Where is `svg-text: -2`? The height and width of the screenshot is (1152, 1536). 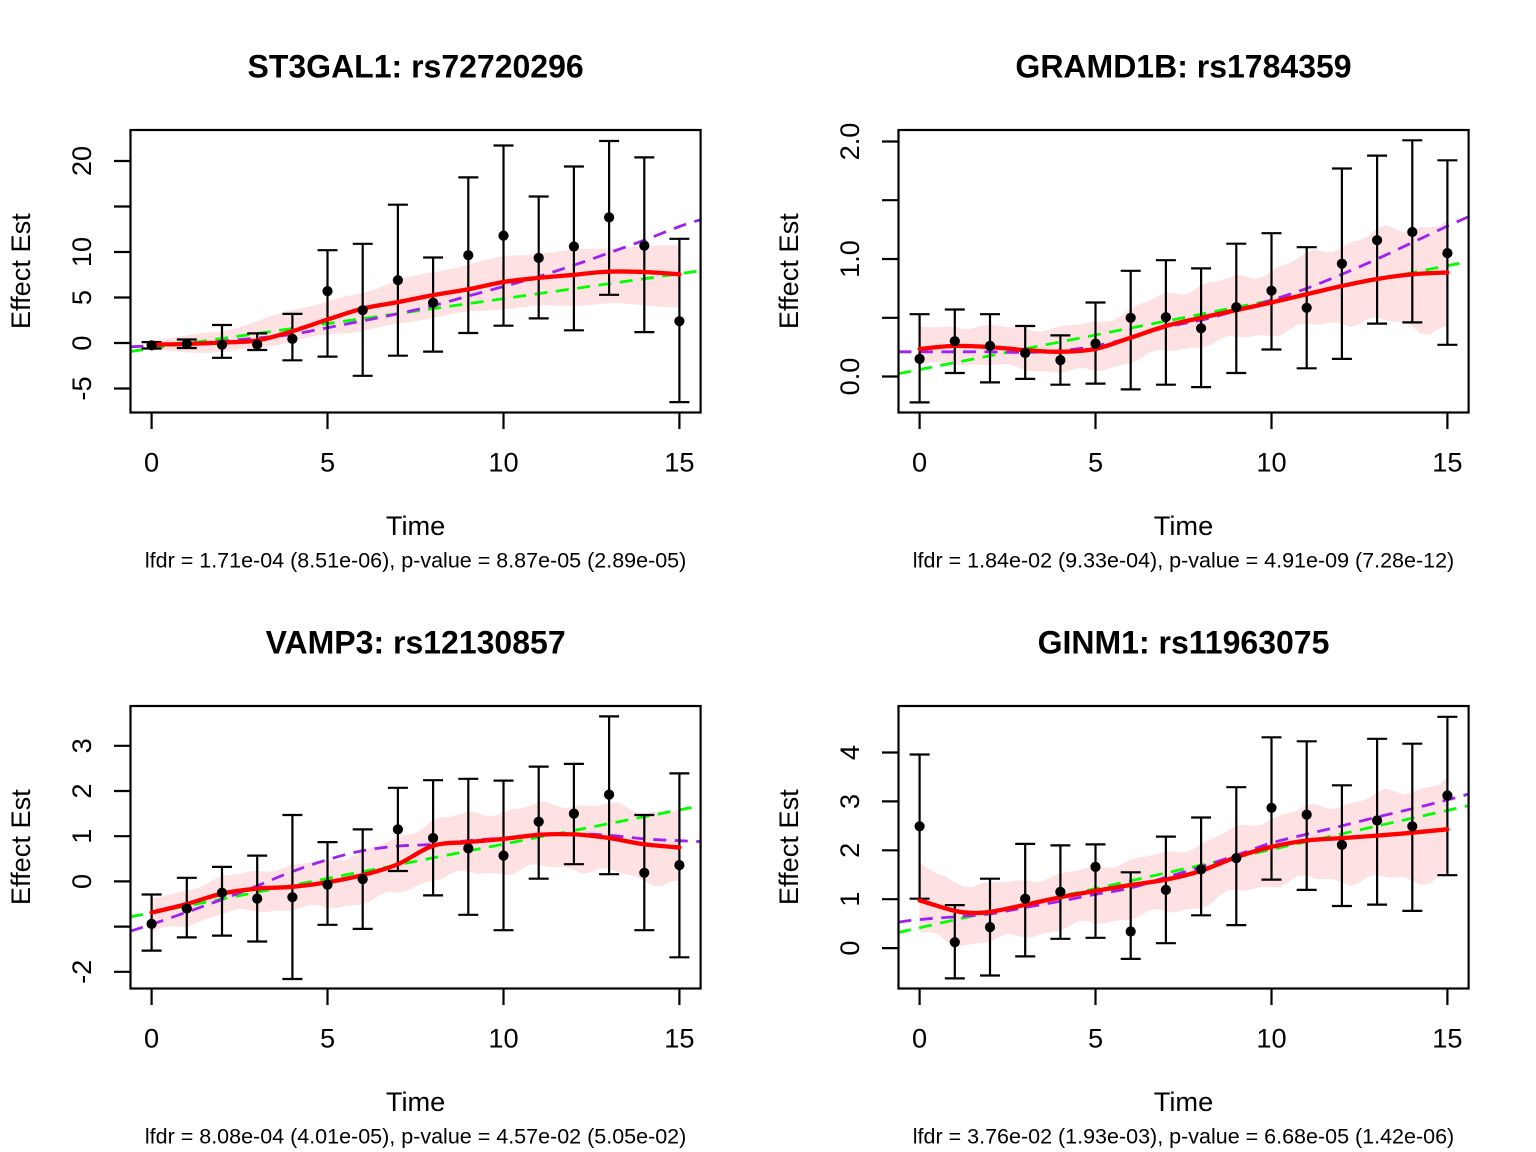
svg-text: -2 is located at coordinates (81, 972).